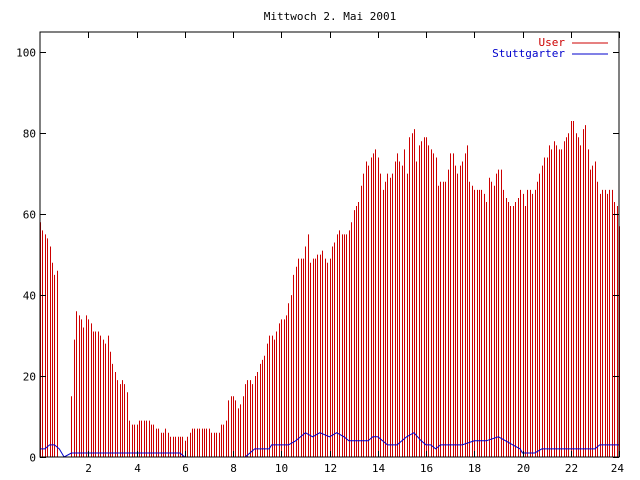 This screenshot has height=480, width=640. What do you see at coordinates (354, 468) in the screenshot?
I see `x-axis-labels: 2 4 6 8 10 12 14 16 18 20 22 24` at bounding box center [354, 468].